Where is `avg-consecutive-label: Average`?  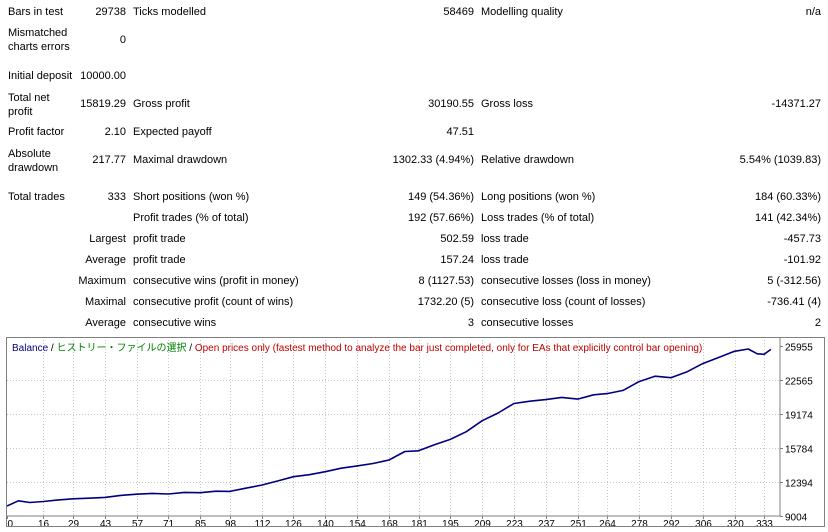
avg-consecutive-label: Average is located at coordinates (105, 323).